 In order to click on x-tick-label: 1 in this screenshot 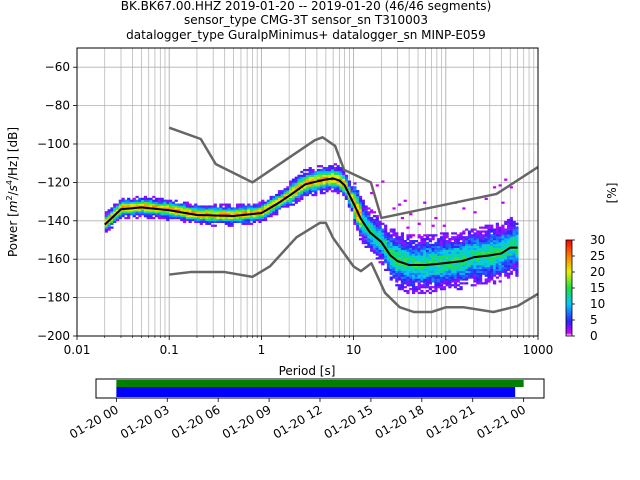, I will do `click(262, 350)`.